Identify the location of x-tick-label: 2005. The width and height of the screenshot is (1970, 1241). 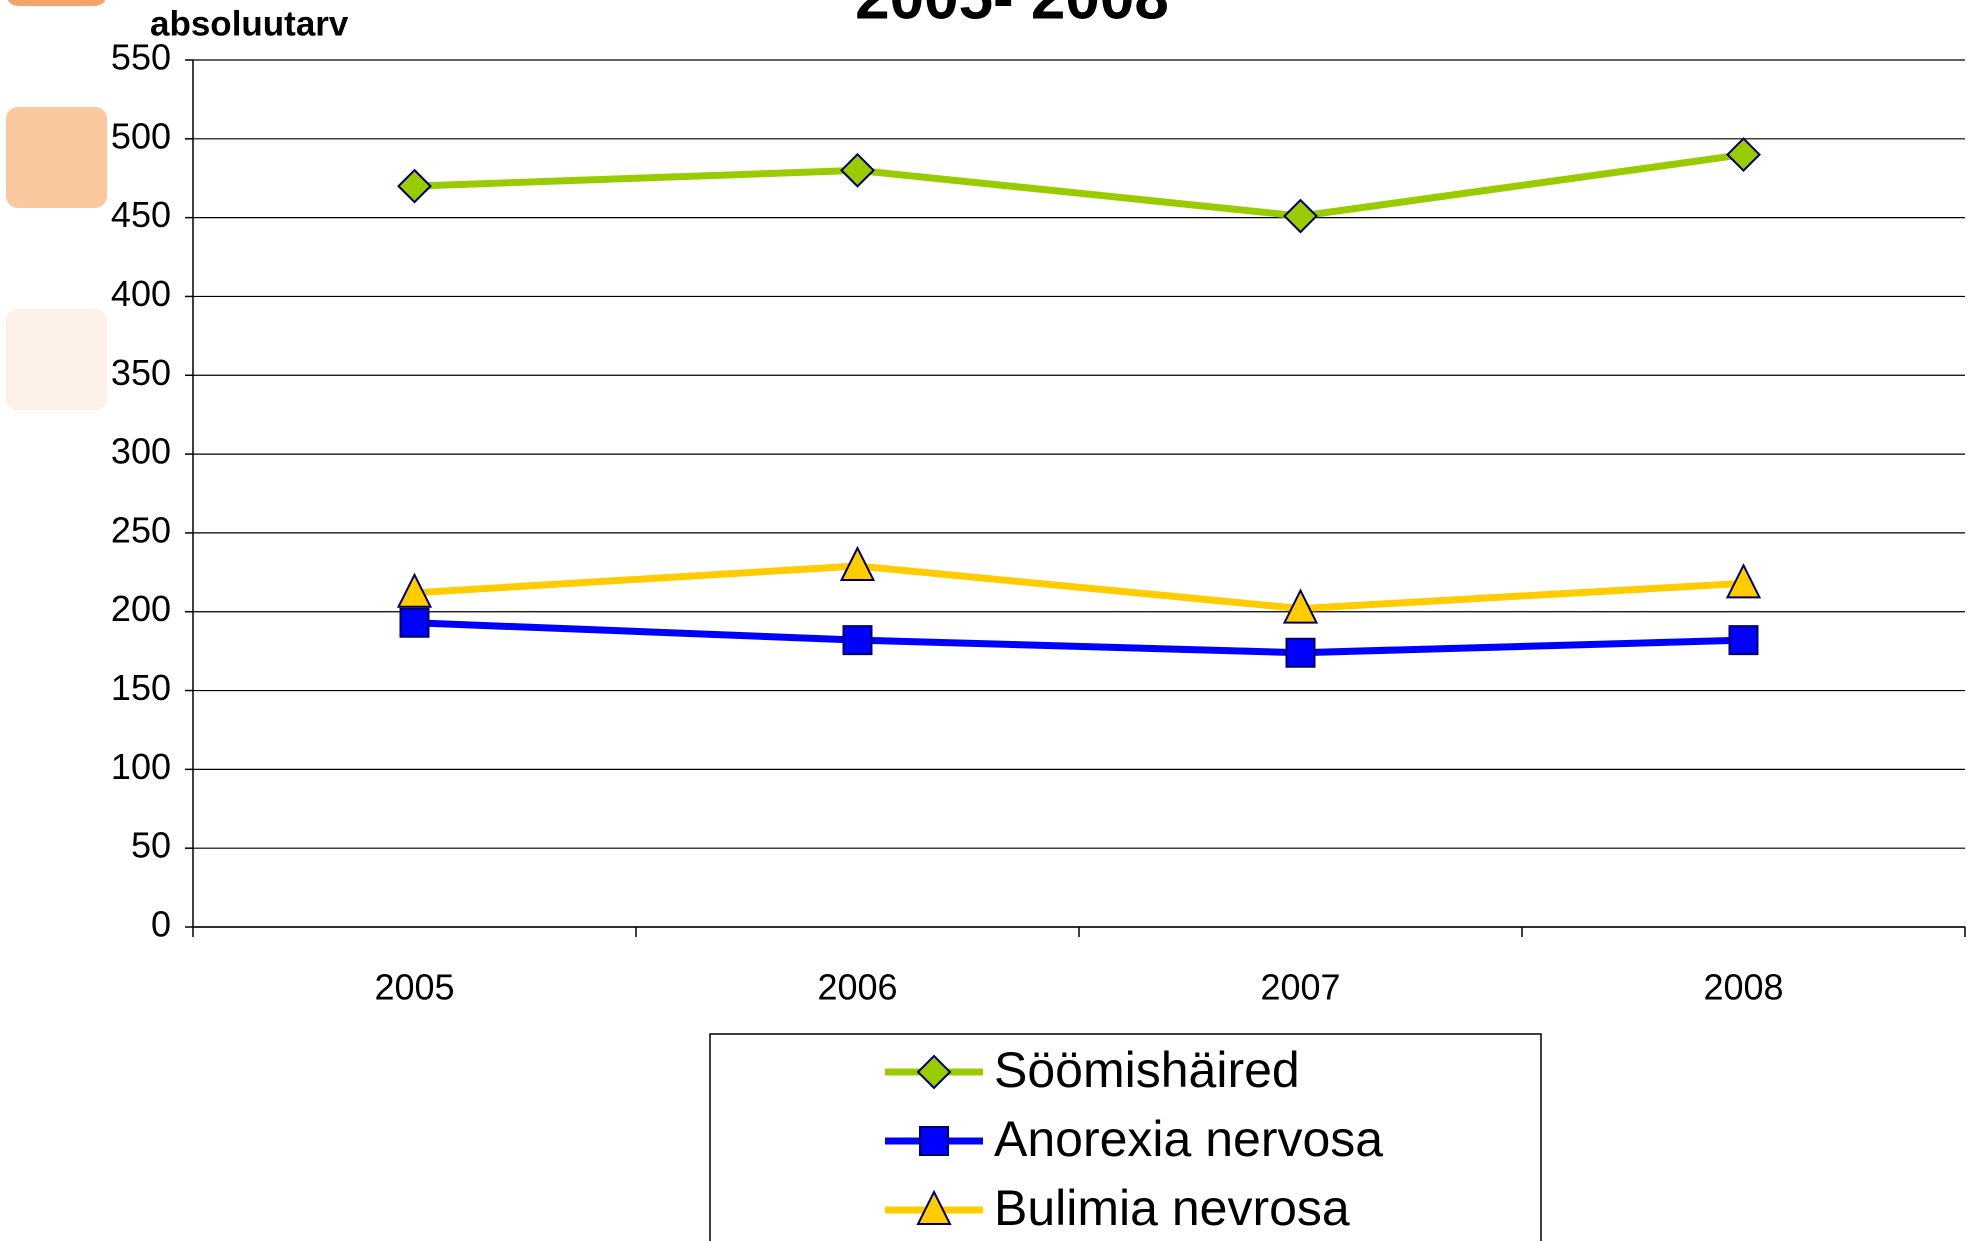
(414, 987).